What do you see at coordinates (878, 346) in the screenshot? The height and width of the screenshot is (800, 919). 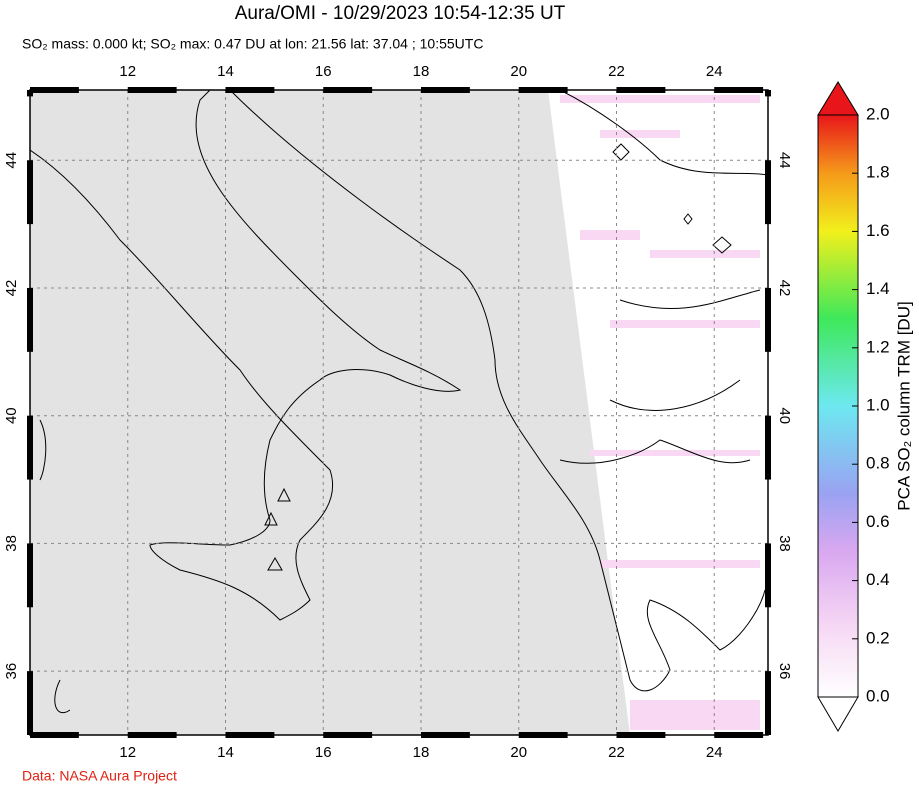 I see `colorbar-tick-label: 1.2` at bounding box center [878, 346].